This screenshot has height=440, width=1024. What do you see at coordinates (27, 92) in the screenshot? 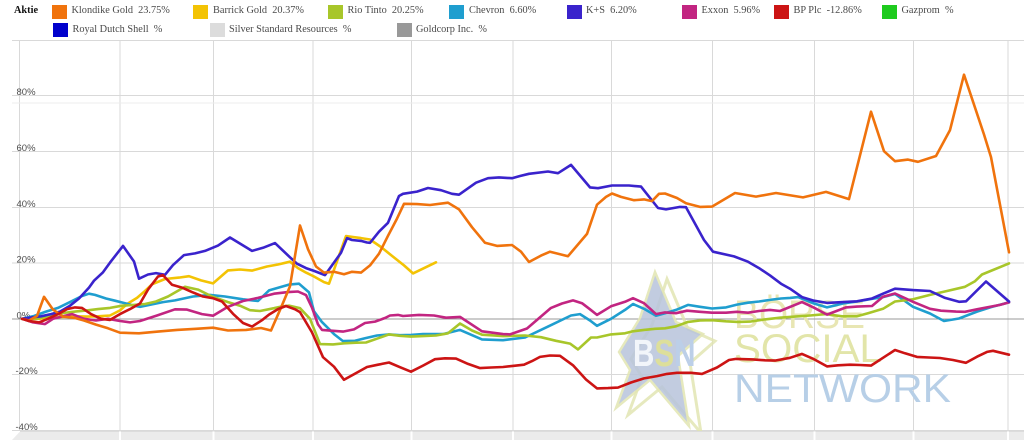
I see `svg-text: 80%` at bounding box center [27, 92].